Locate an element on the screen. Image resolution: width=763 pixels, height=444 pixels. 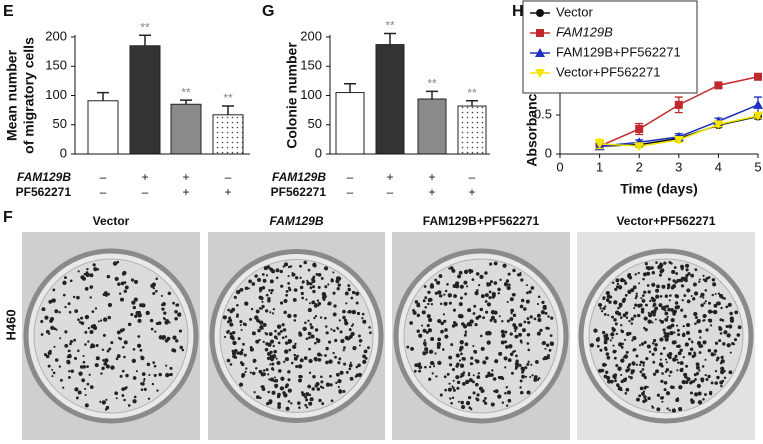
y-axis-label: Colonie number is located at coordinates (292, 95).